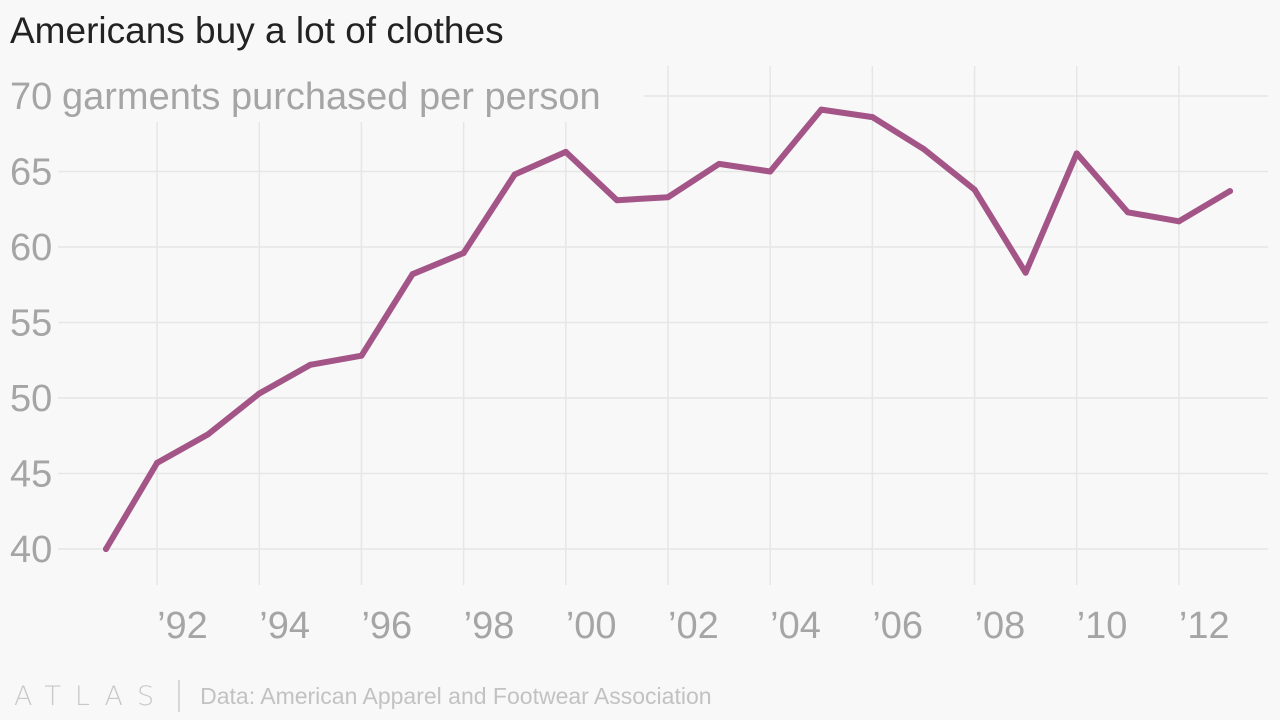  I want to click on x-tick-label: ’10, so click(1102, 626).